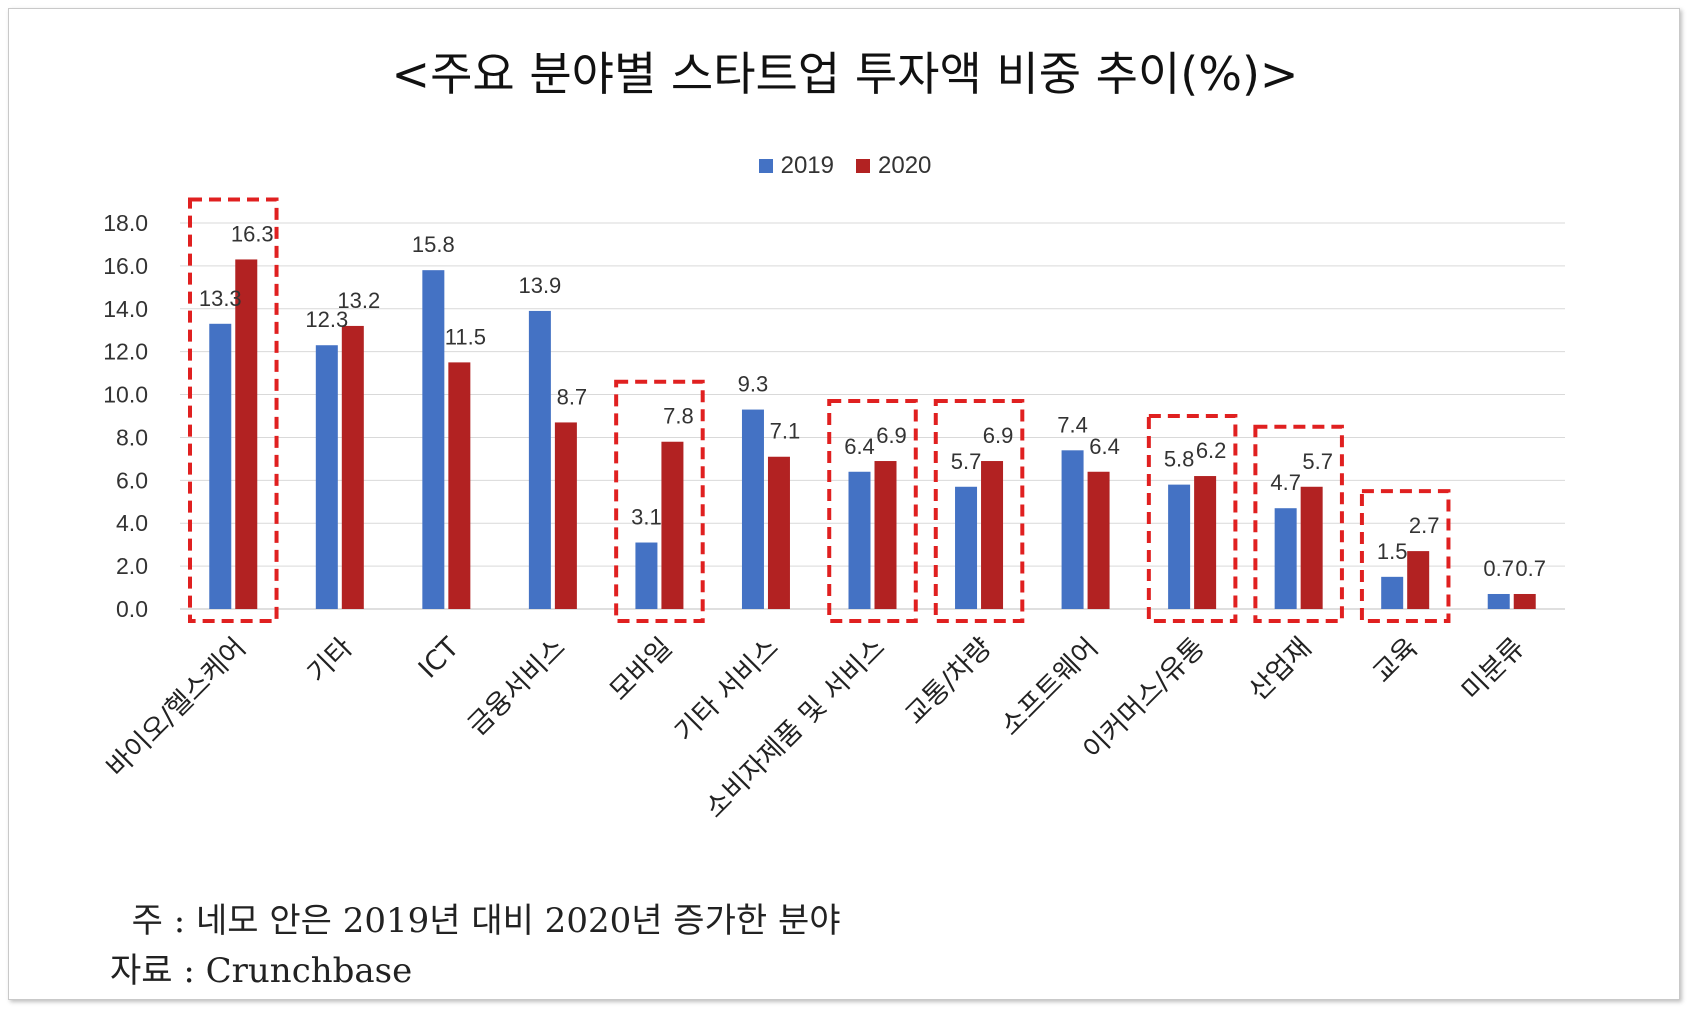 The image size is (1690, 1010). I want to click on data-label-2019: 0.7, so click(1498, 568).